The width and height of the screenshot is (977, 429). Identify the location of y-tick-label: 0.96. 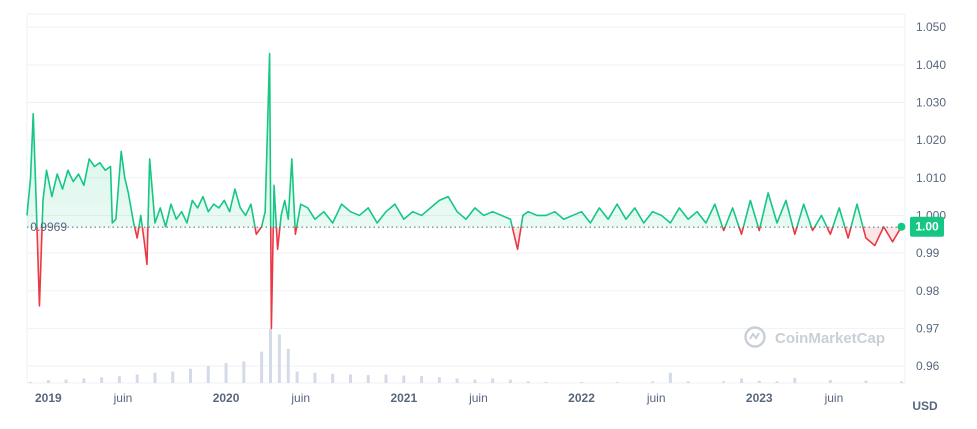
(928, 366).